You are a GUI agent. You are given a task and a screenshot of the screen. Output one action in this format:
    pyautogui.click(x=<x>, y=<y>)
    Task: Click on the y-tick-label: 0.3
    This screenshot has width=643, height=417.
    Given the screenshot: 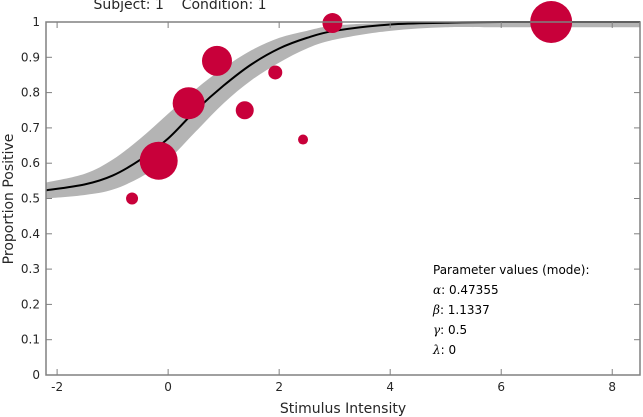 What is the action you would take?
    pyautogui.click(x=30, y=269)
    